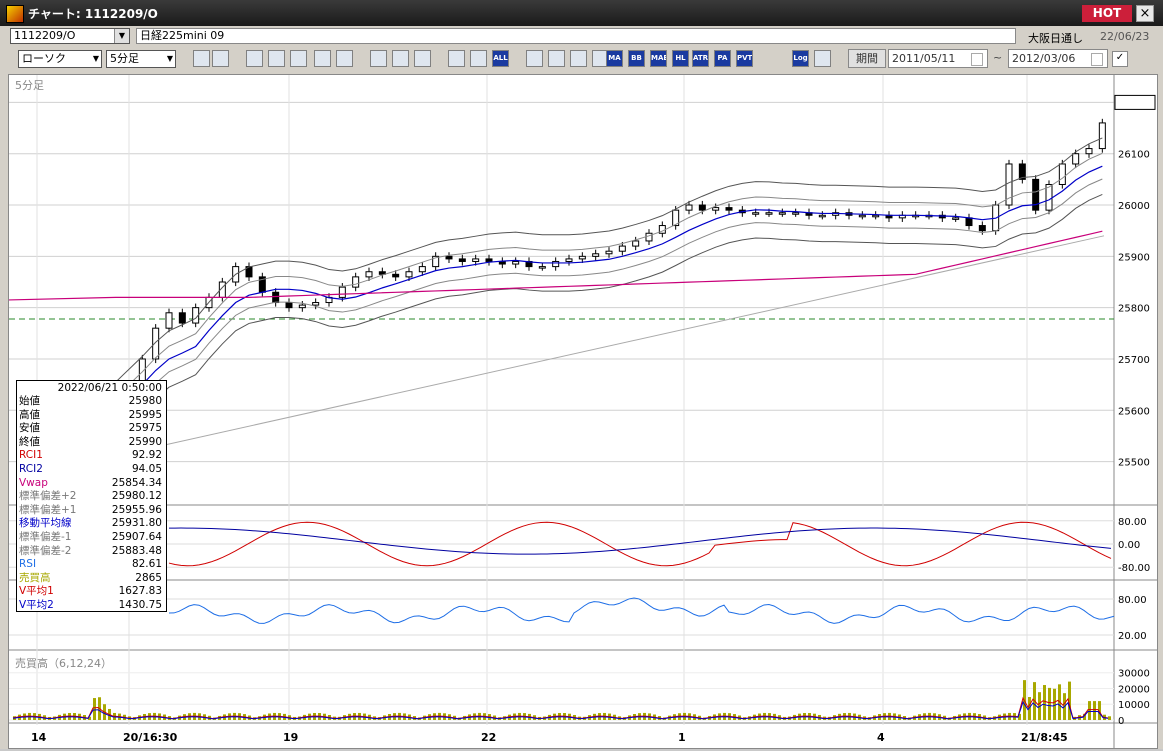 Image resolution: width=1163 pixels, height=751 pixels. I want to click on tool-ma-button: MA, so click(614, 58).